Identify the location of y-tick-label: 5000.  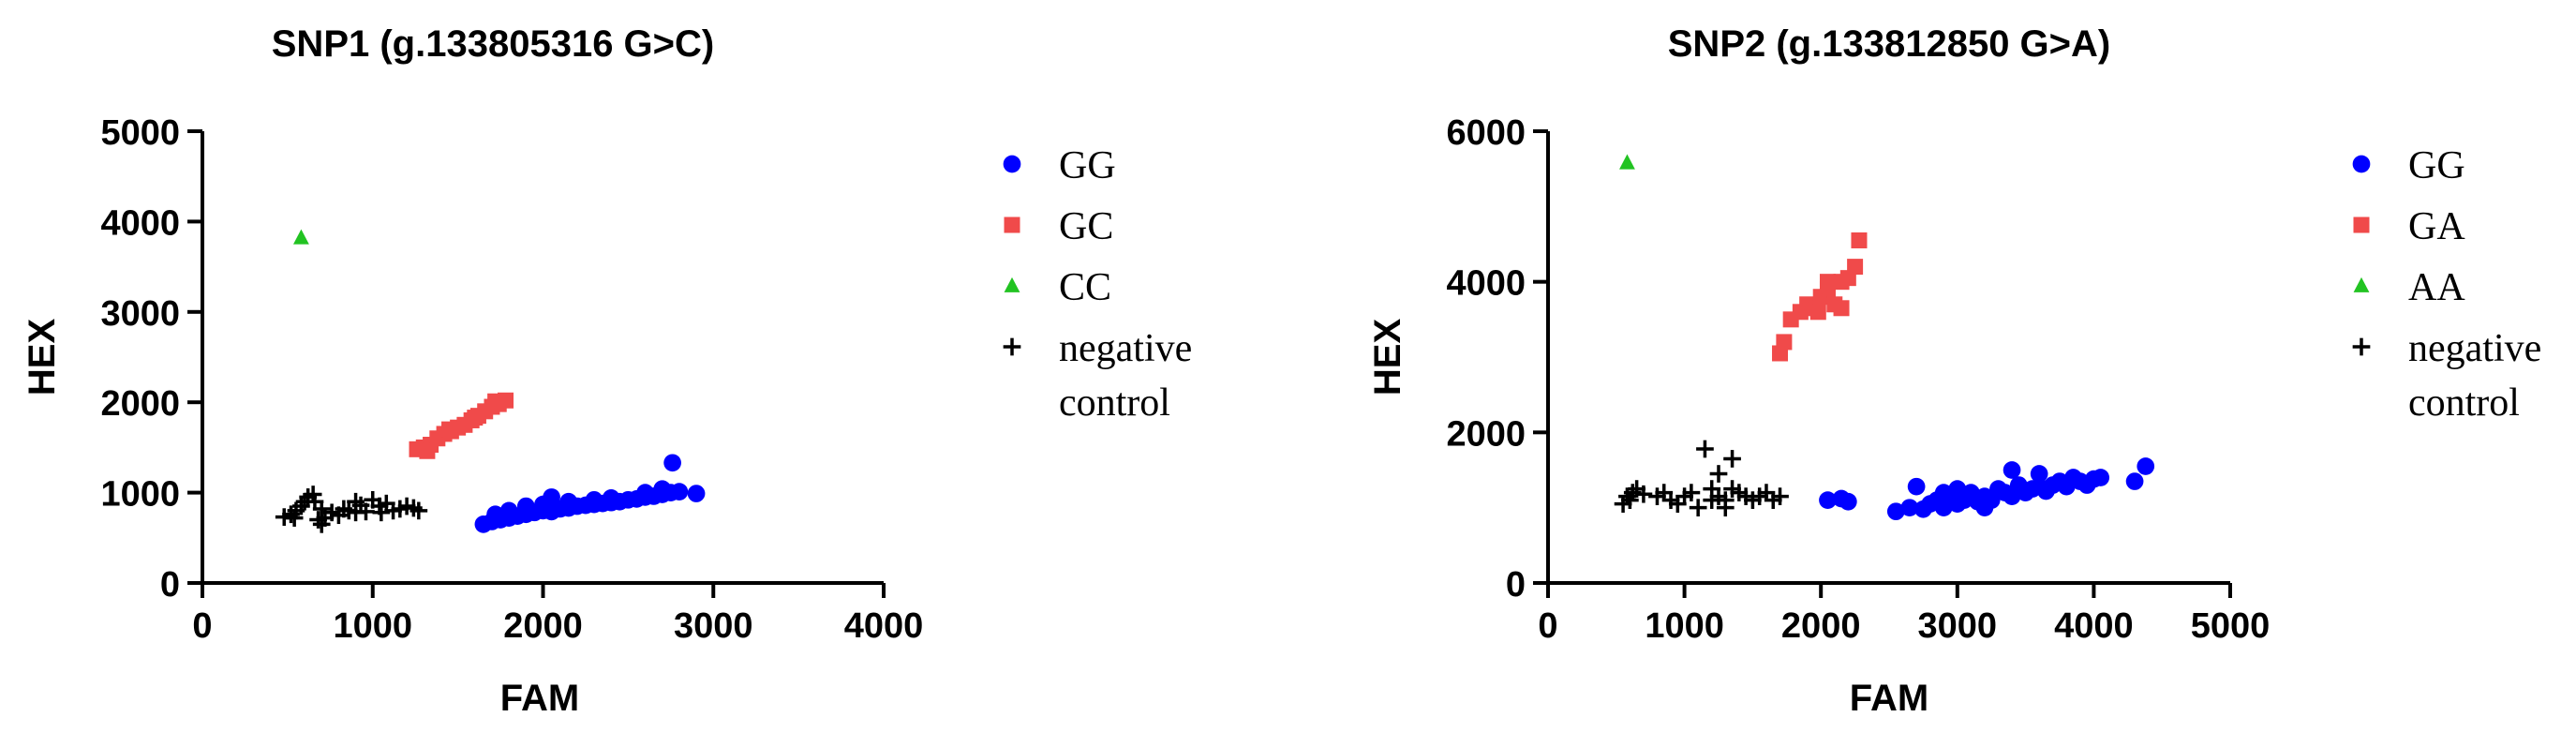
(140, 133).